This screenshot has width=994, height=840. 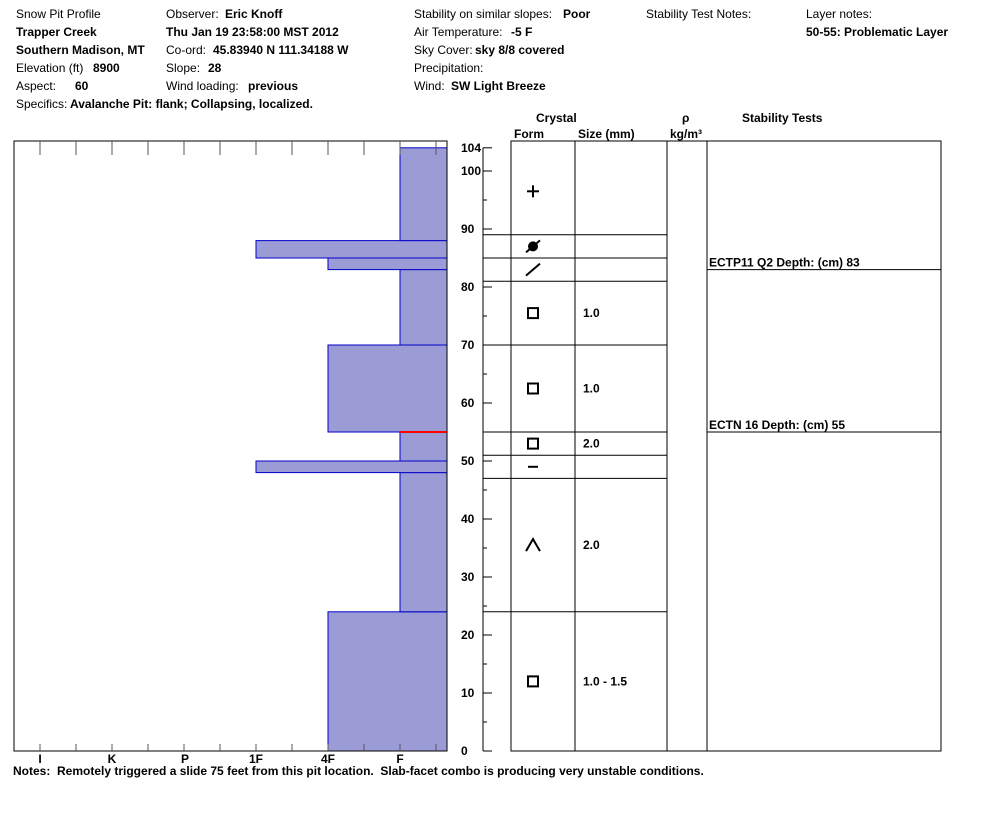 What do you see at coordinates (106, 68) in the screenshot?
I see `elevation-value: 8900` at bounding box center [106, 68].